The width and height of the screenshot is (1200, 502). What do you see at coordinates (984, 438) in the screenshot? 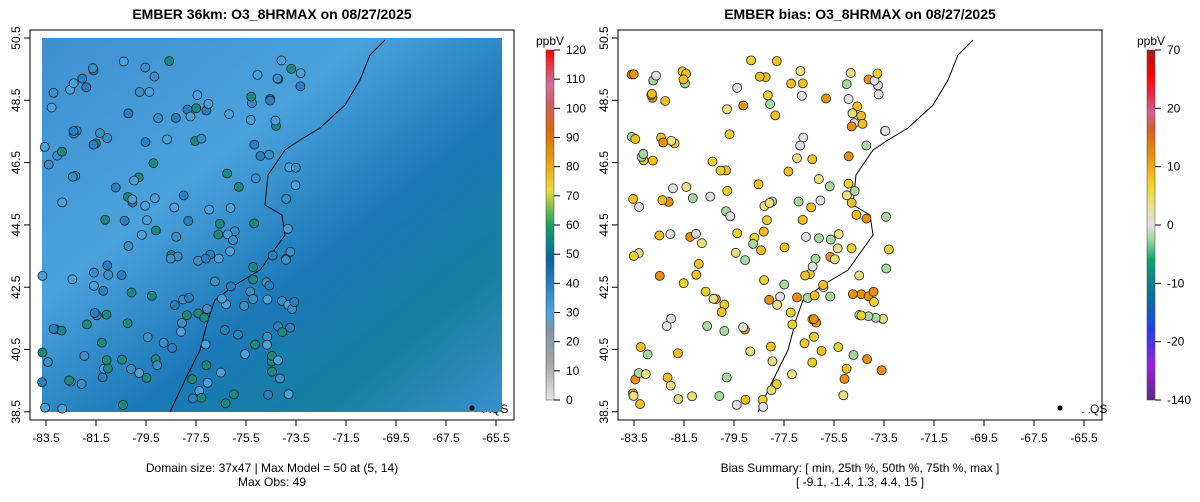
I see `x-tick-label: -69.5` at bounding box center [984, 438].